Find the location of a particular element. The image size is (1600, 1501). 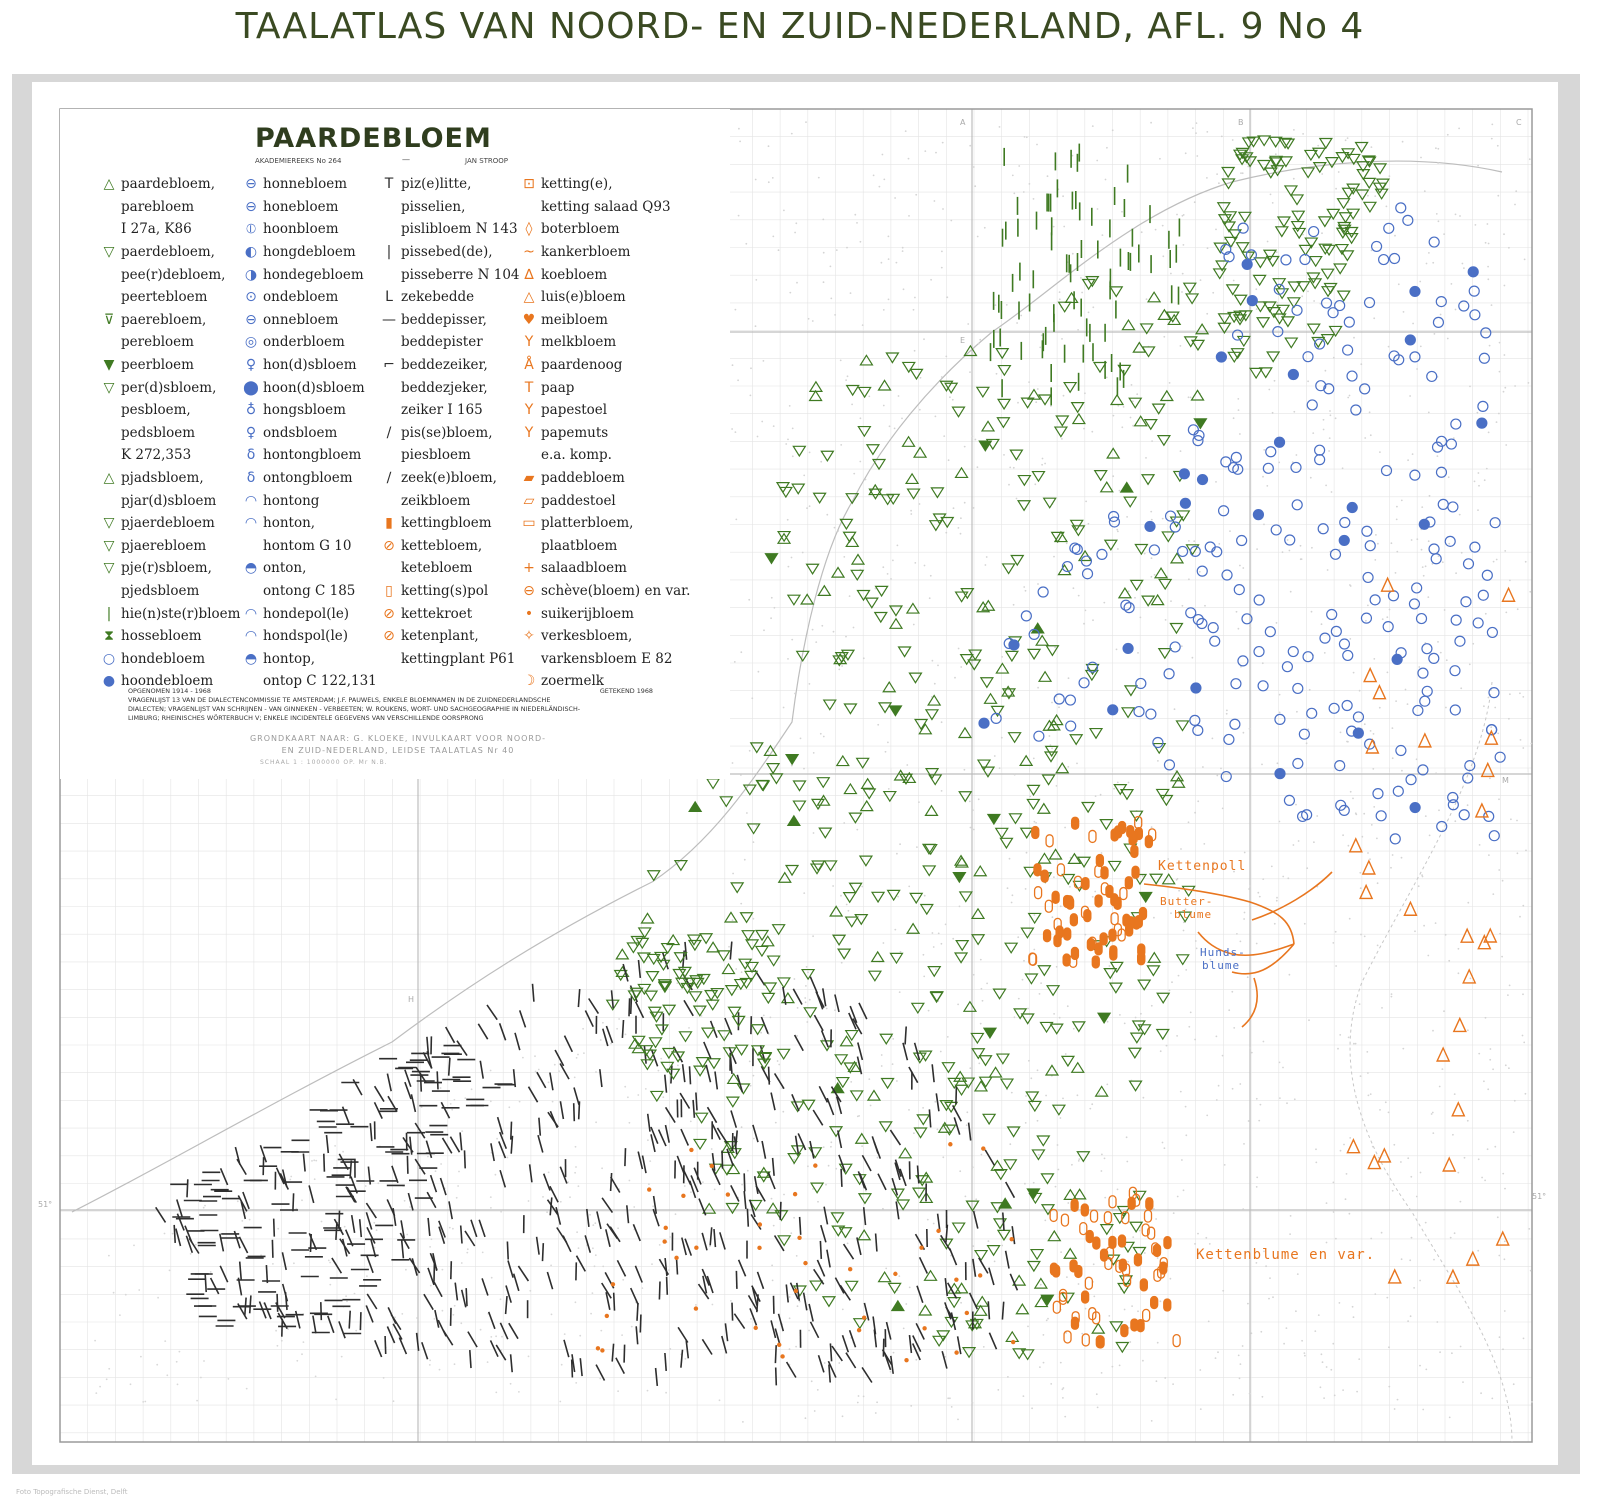

legend-label: salaadbloem is located at coordinates (584, 568).